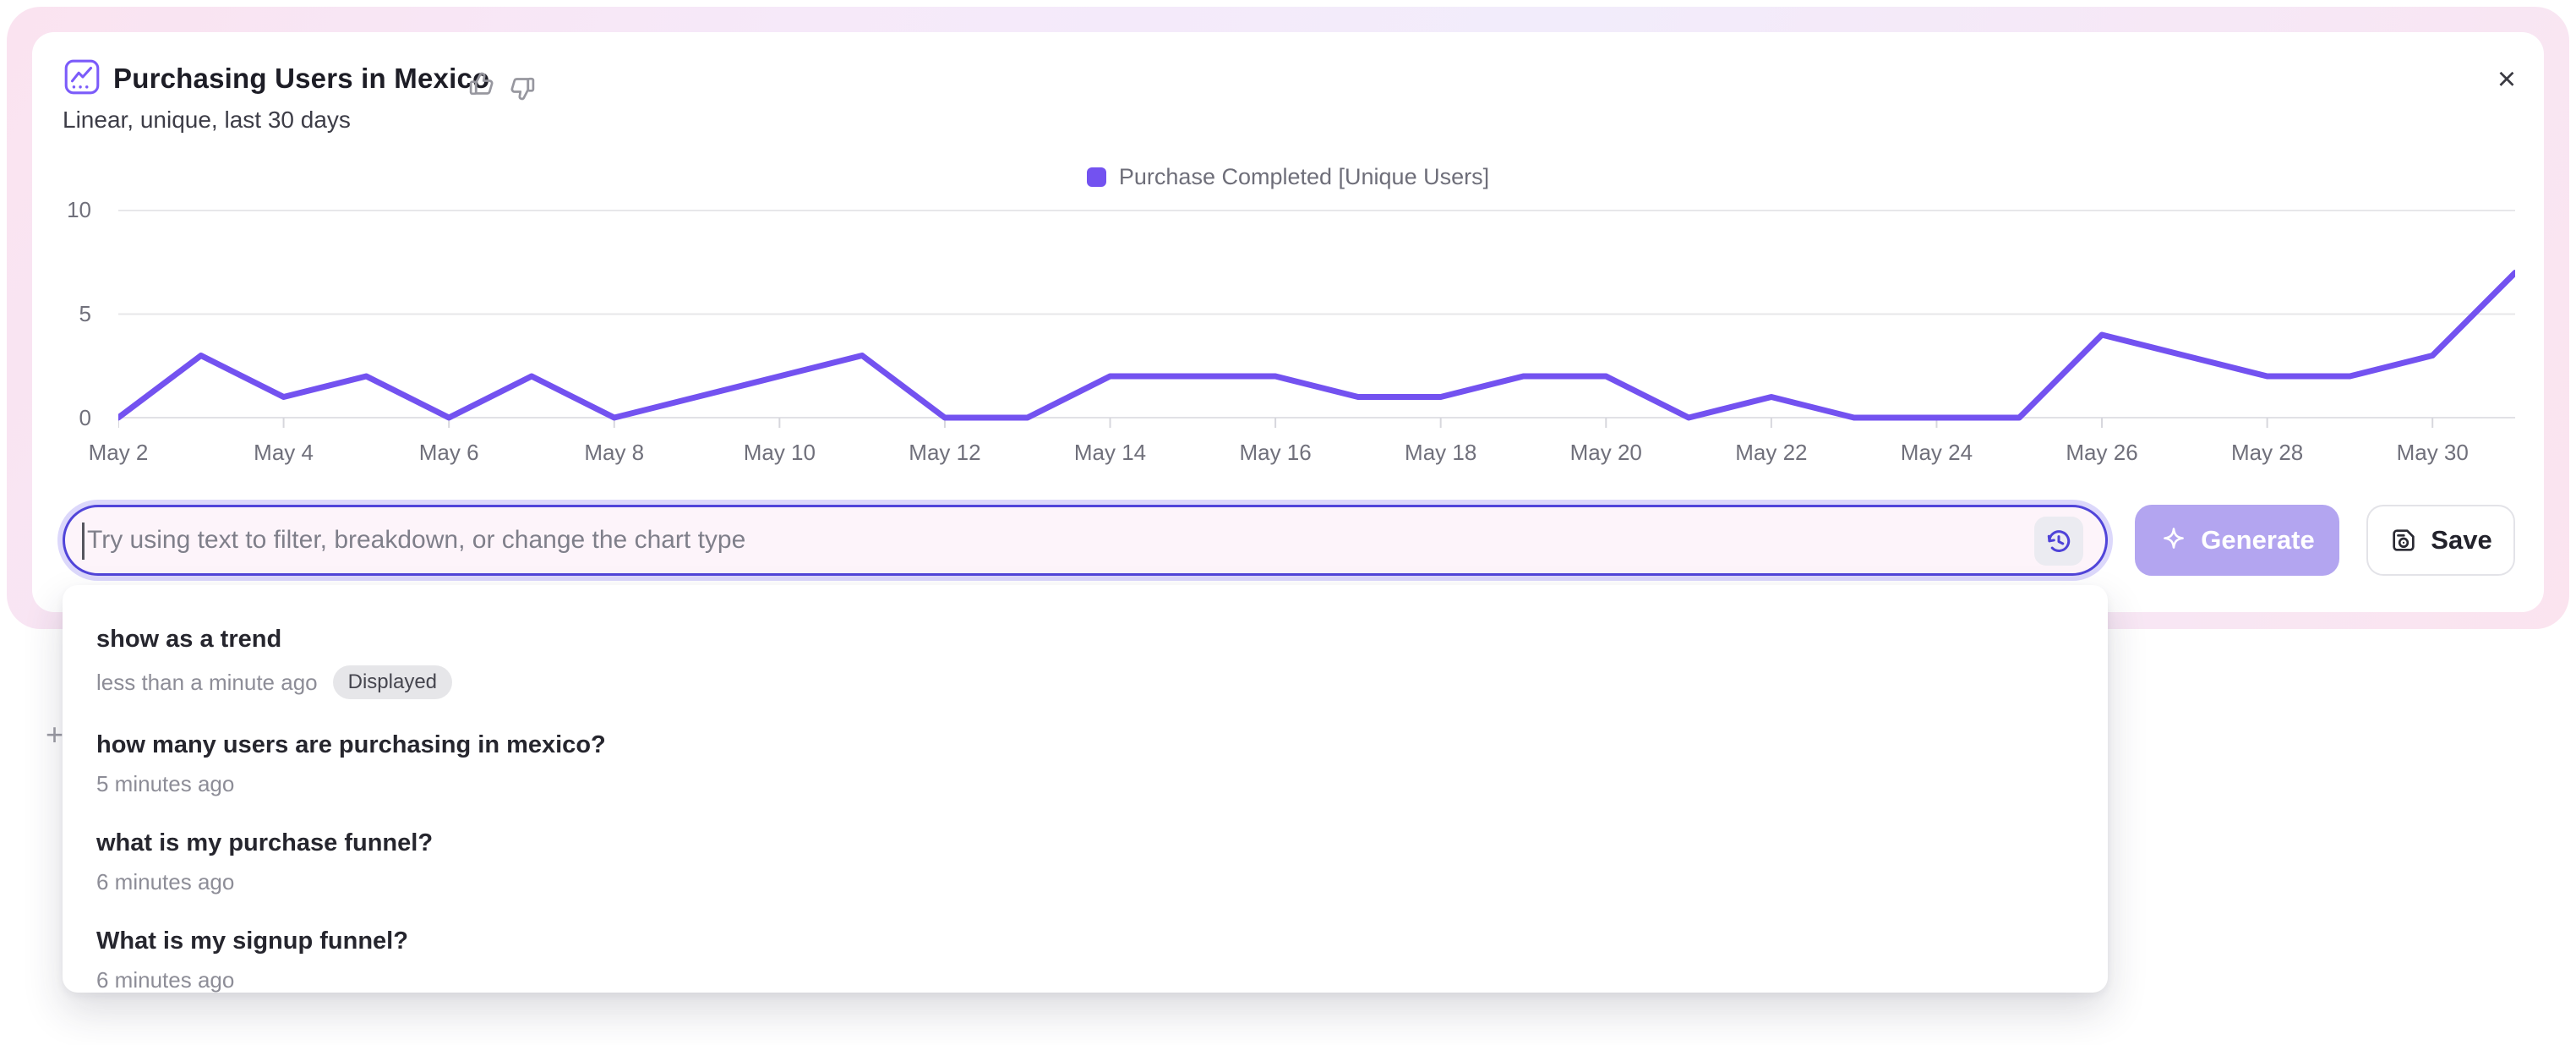 The width and height of the screenshot is (2576, 1045). Describe the element at coordinates (79, 209) in the screenshot. I see `y-tick-10: 10` at that location.